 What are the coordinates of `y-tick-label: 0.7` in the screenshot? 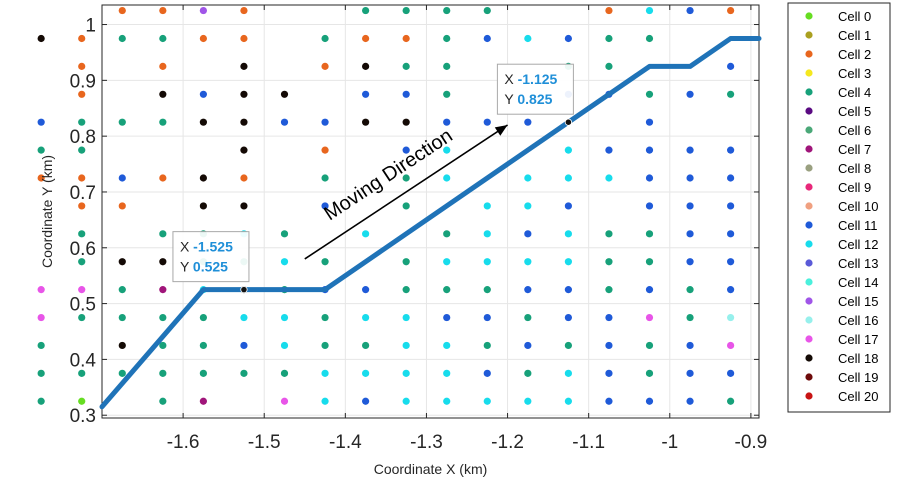 It's located at (83, 193).